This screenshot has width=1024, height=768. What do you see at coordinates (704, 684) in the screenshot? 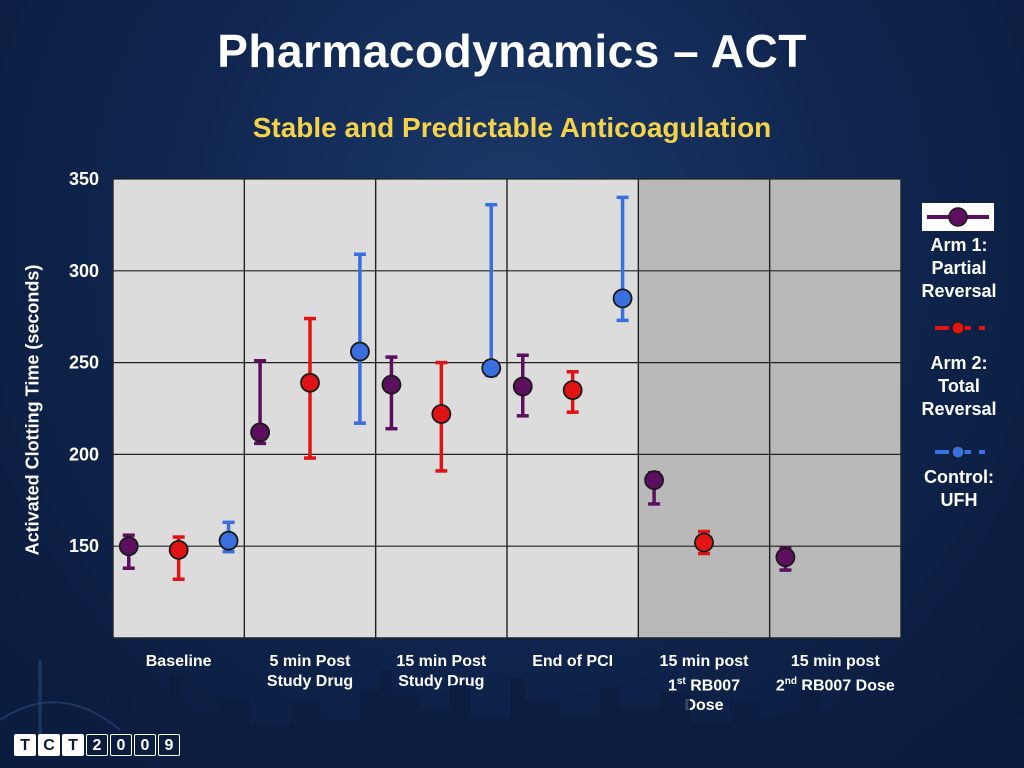
I see `x-category-label: 15 min post 1st RB007 Dose` at bounding box center [704, 684].